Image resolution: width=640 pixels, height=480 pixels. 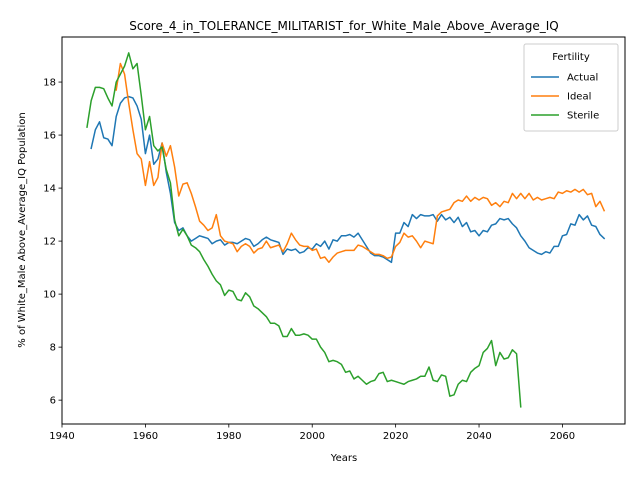 What do you see at coordinates (49, 83) in the screenshot?
I see `y-tick-label: 18` at bounding box center [49, 83].